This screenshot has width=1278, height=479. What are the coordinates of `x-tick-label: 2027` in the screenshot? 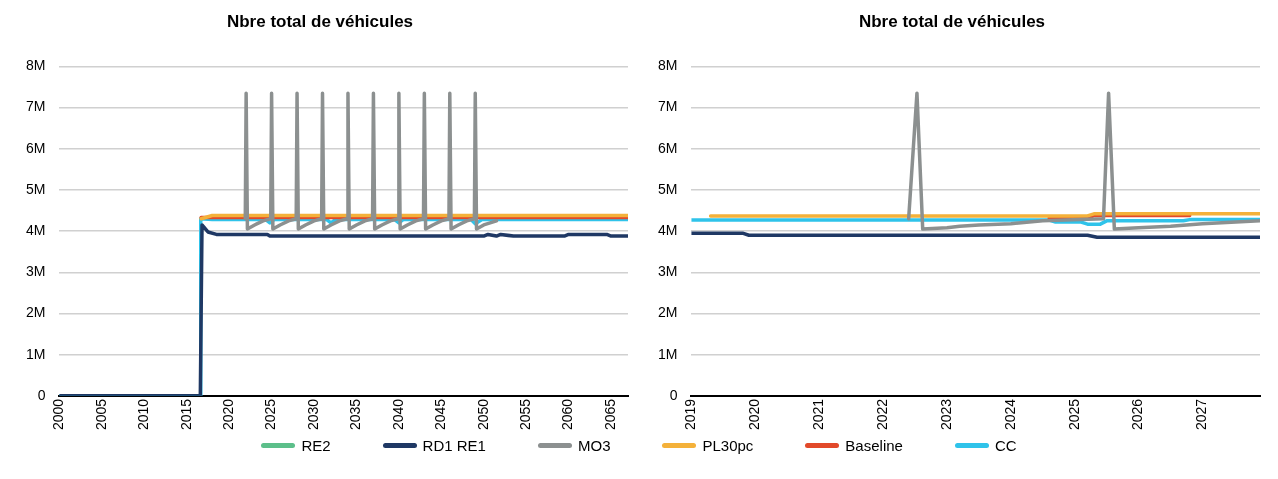 It's located at (1201, 414).